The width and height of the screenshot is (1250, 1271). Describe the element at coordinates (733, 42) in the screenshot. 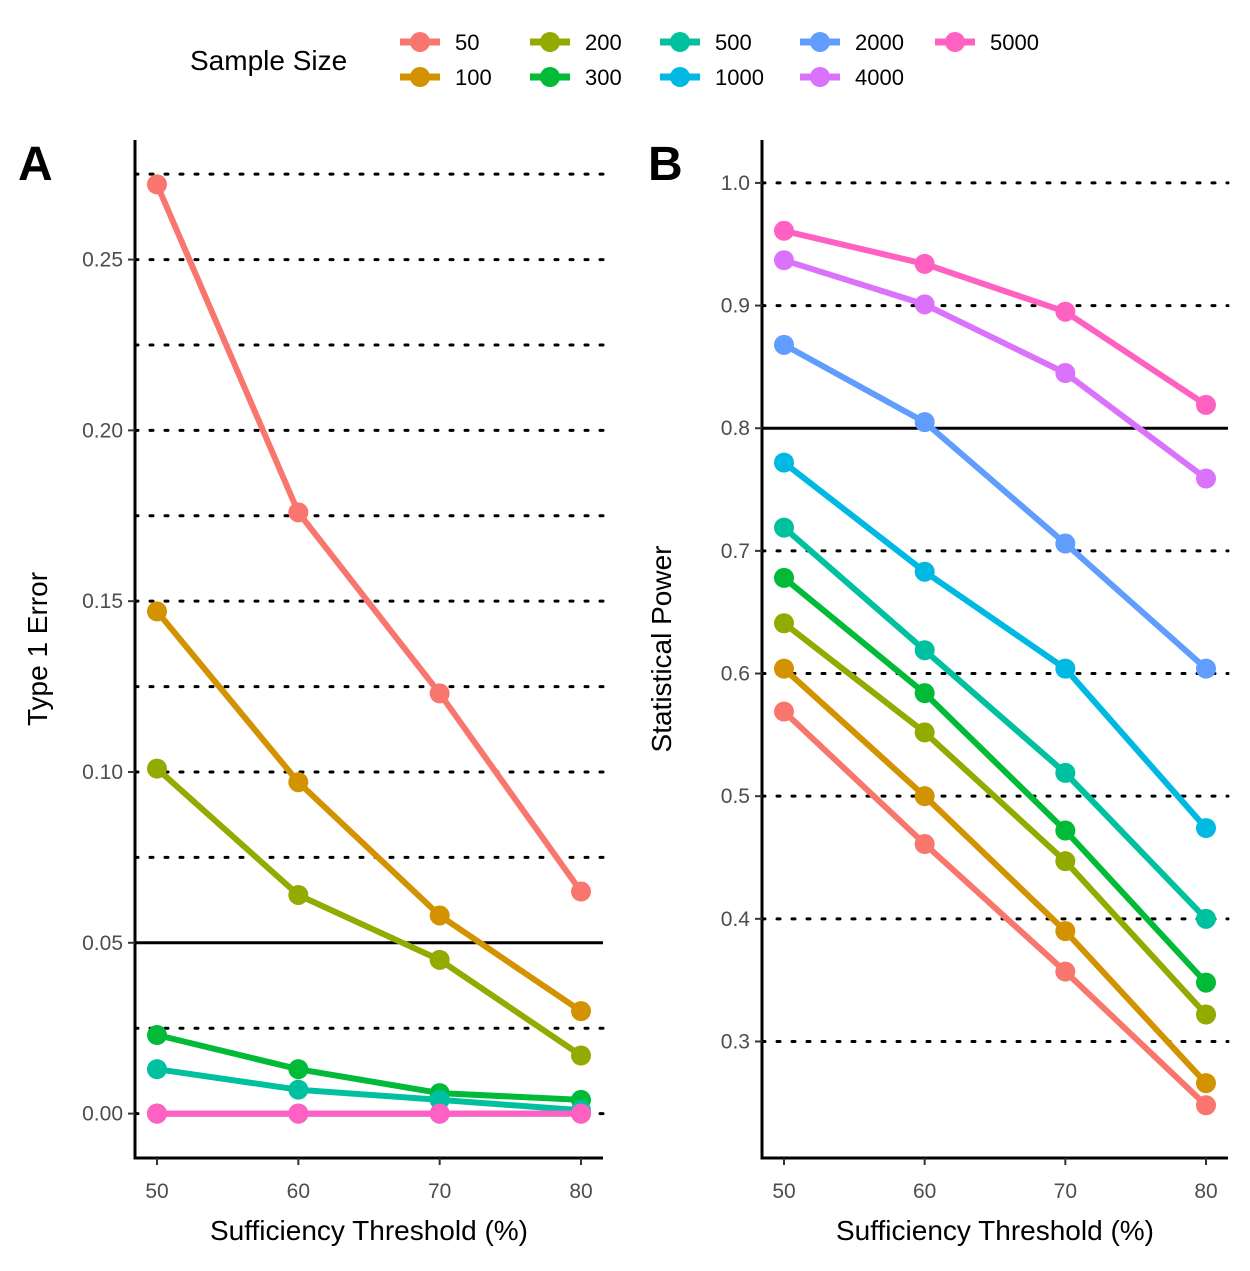

I see `legend-label: 500` at that location.